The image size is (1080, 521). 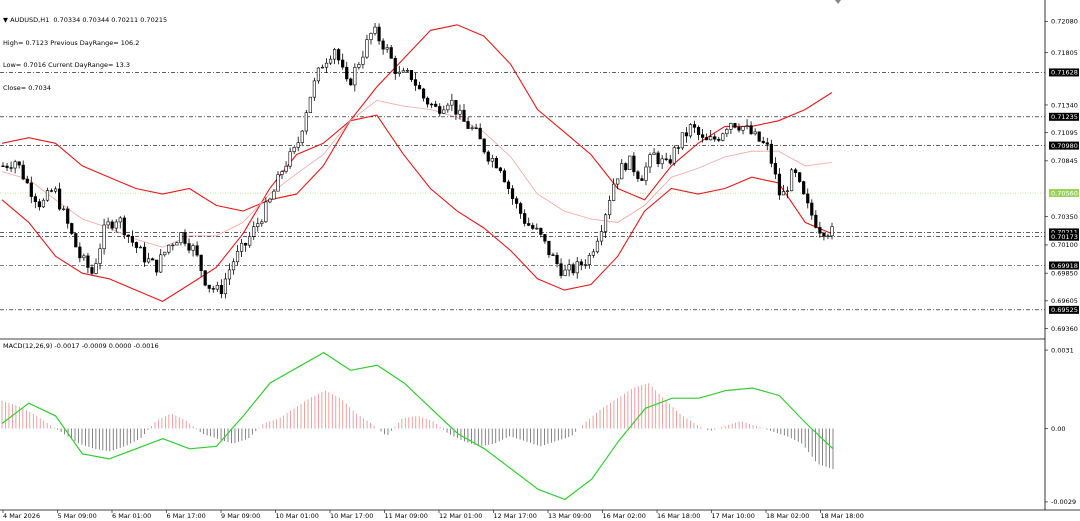 I want to click on time-tick-label: 18 Mar 02:00, so click(x=787, y=516).